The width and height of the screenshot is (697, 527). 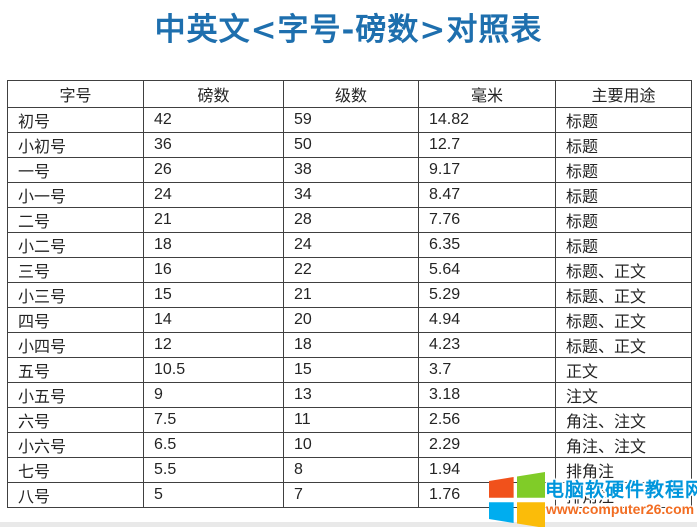 I want to click on table-row: 小五号 9 13 3.18 注文, so click(x=349, y=395).